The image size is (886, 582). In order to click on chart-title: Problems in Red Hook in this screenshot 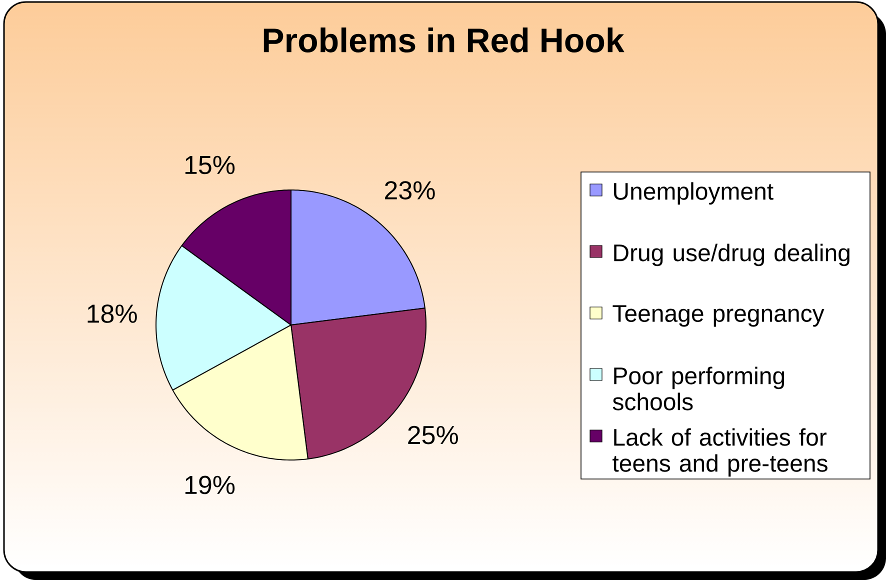, I will do `click(444, 40)`.